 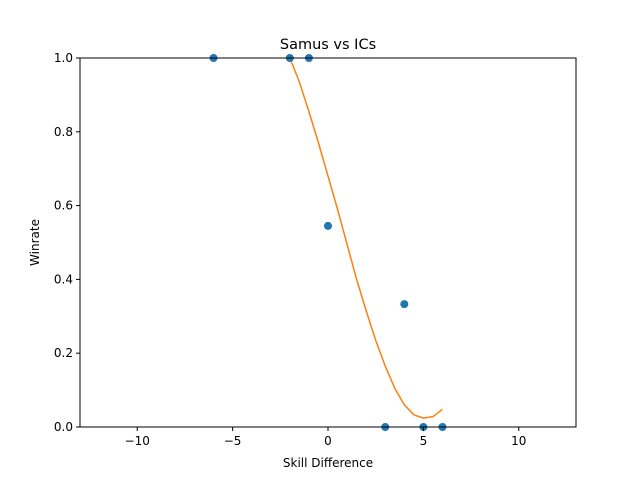 I want to click on x-tick-label: 5, so click(x=424, y=441).